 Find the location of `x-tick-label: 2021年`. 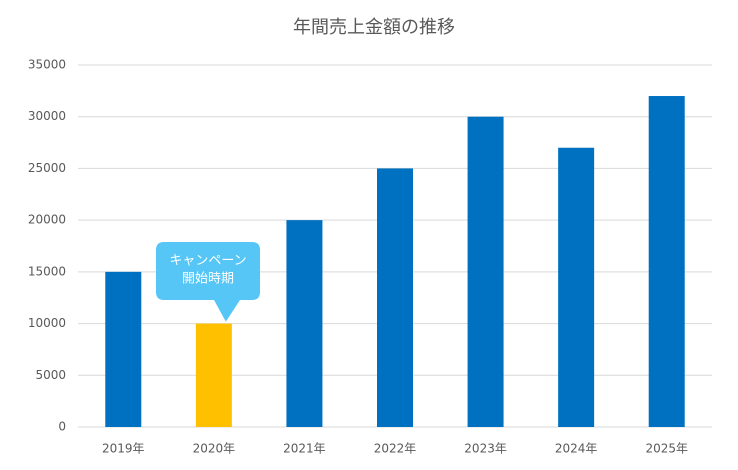

x-tick-label: 2021年 is located at coordinates (304, 449).